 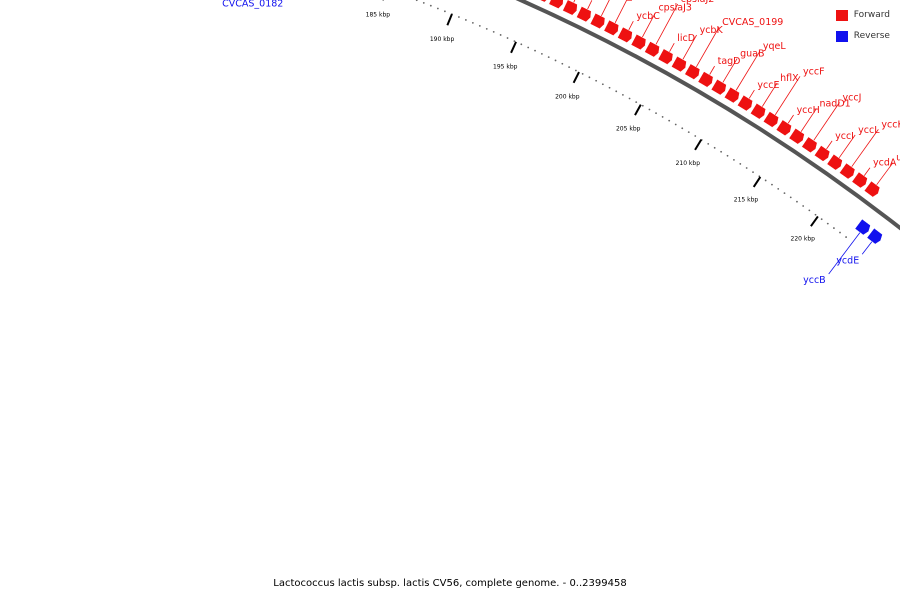 What do you see at coordinates (505, 67) in the screenshot?
I see `tick-label: 195 kbp` at bounding box center [505, 67].